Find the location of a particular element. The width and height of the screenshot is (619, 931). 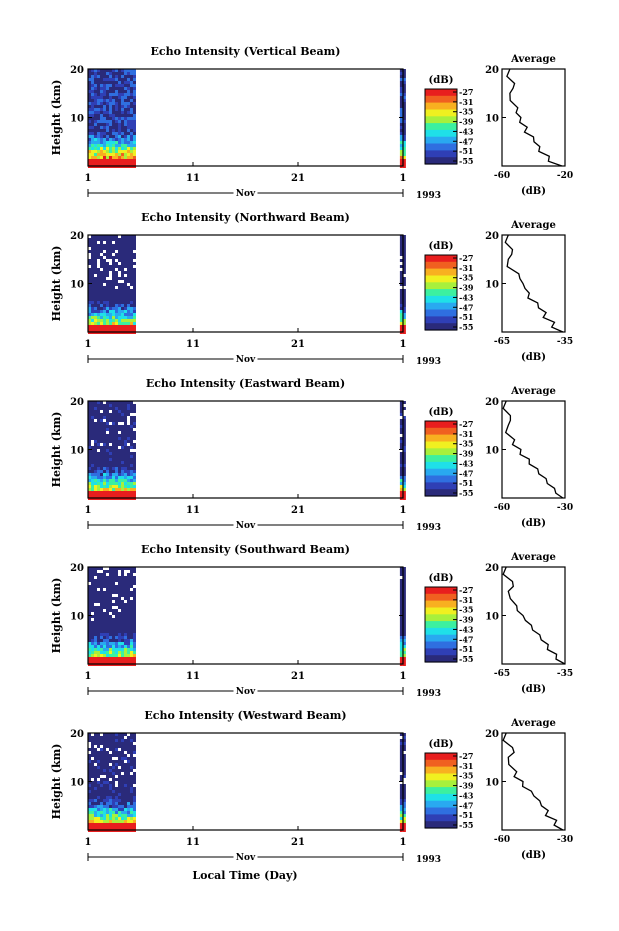

average-profile-line is located at coordinates (534, 117).